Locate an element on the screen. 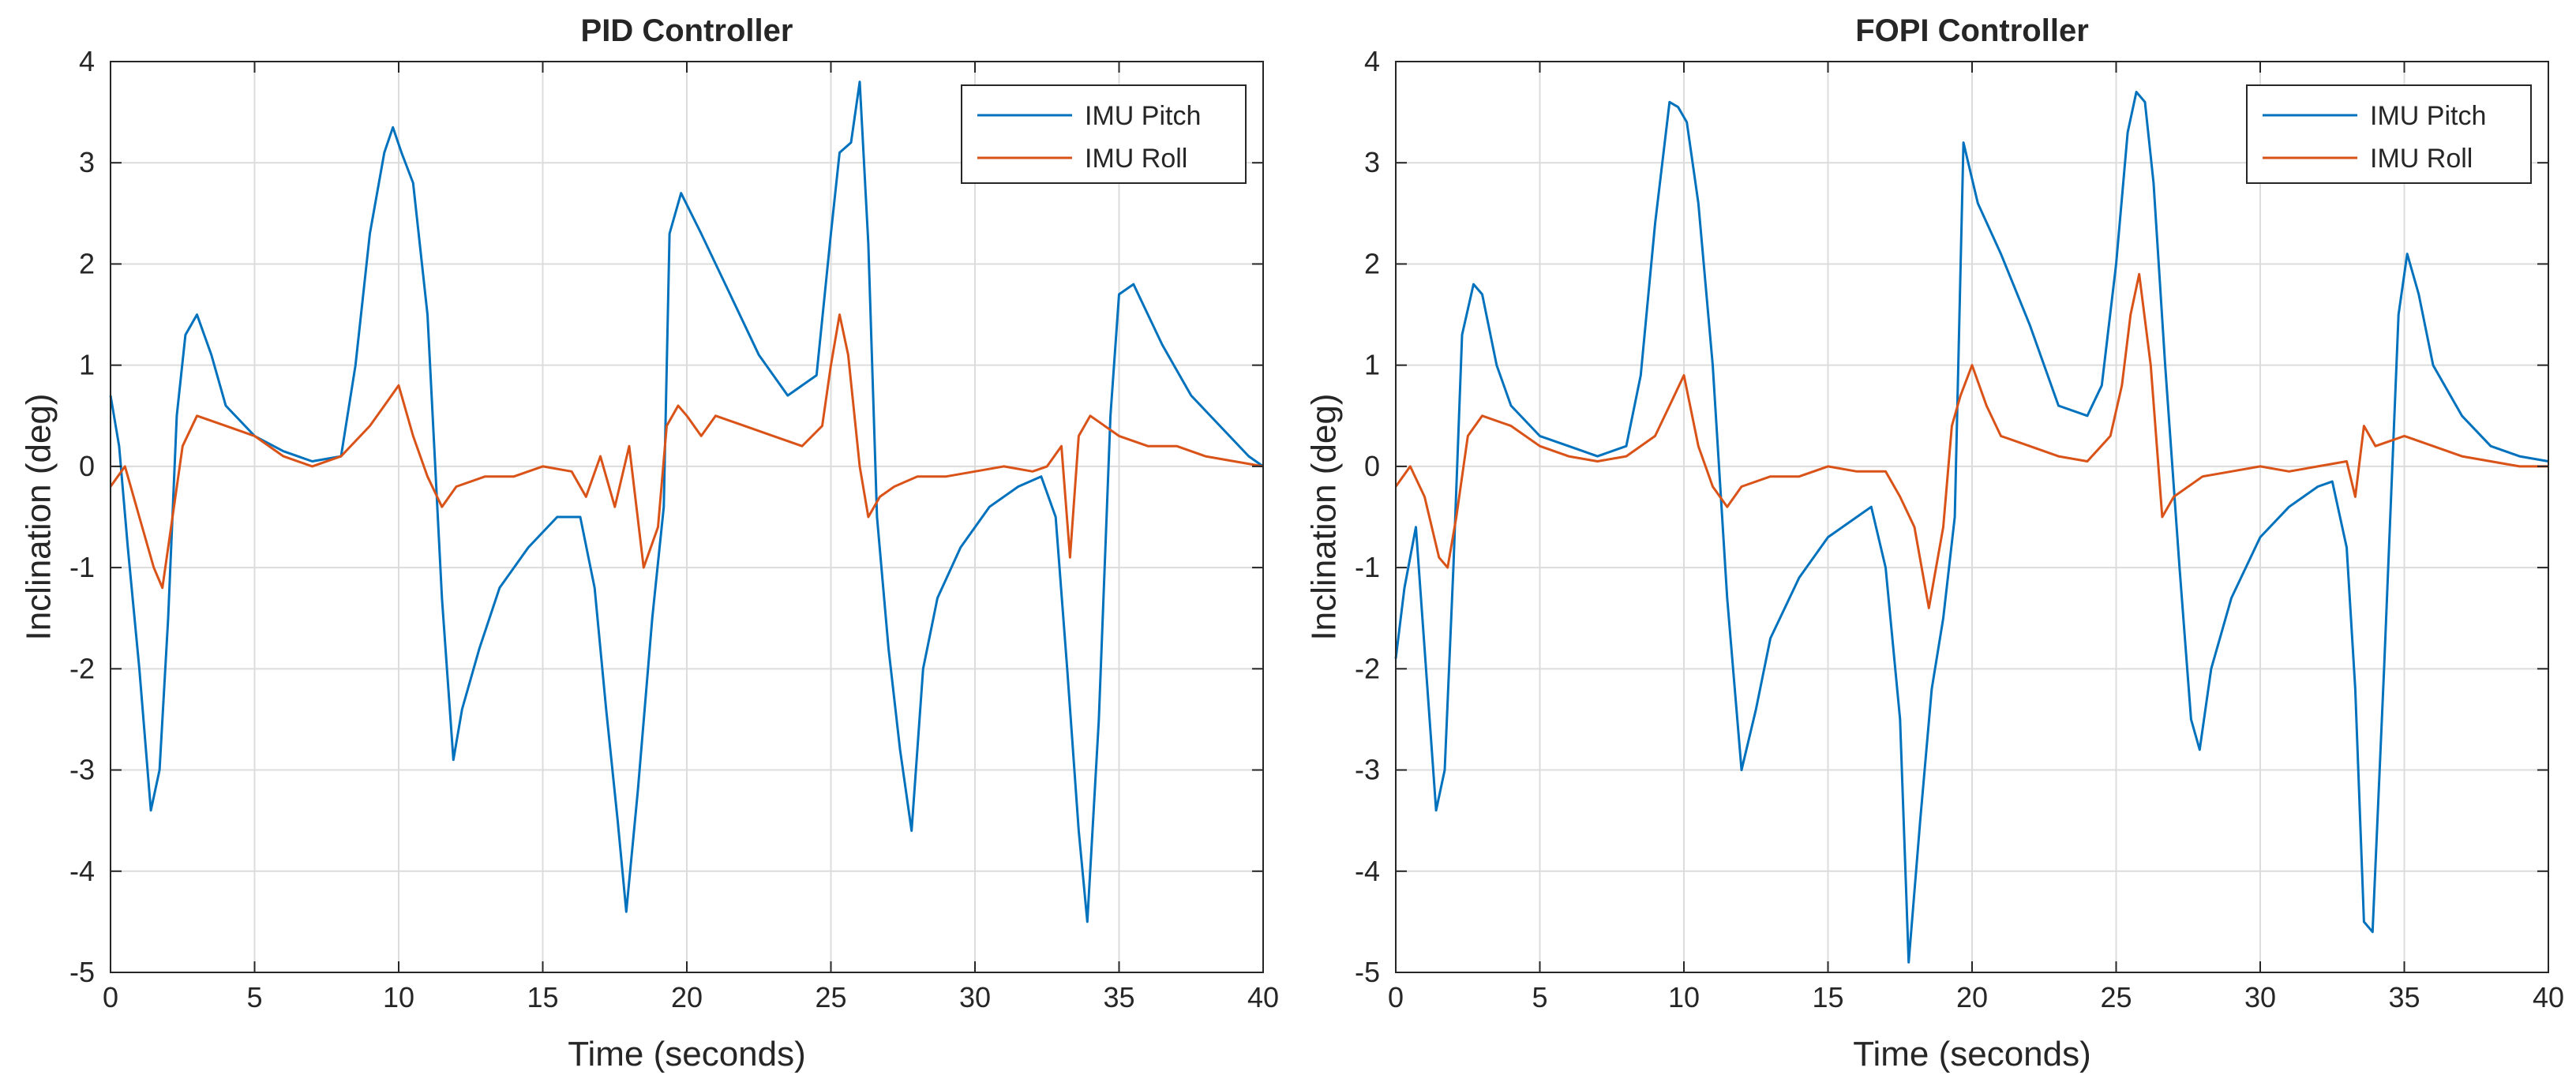  chart-title: PID Controller is located at coordinates (687, 30).